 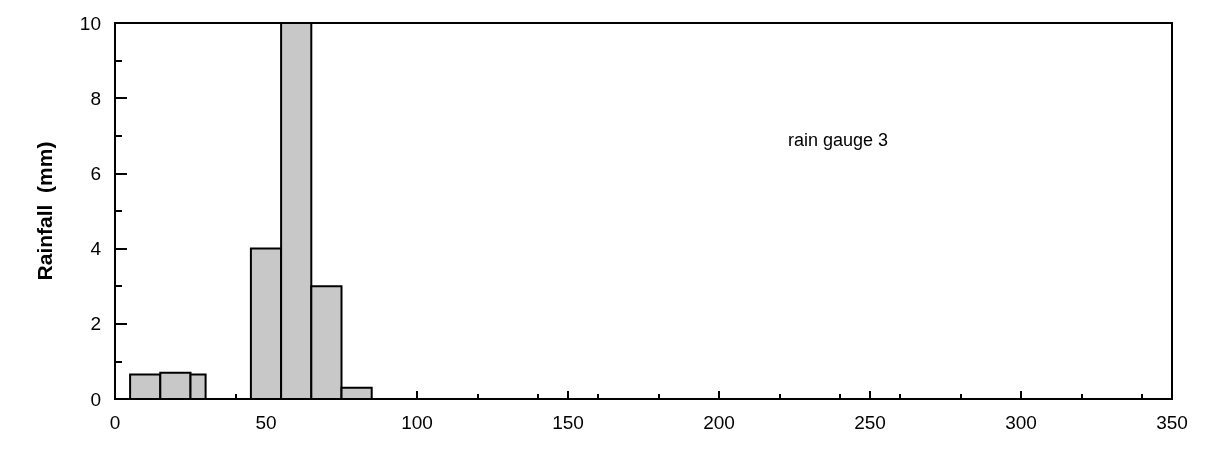 What do you see at coordinates (1021, 422) in the screenshot?
I see `x-tick-label: 300` at bounding box center [1021, 422].